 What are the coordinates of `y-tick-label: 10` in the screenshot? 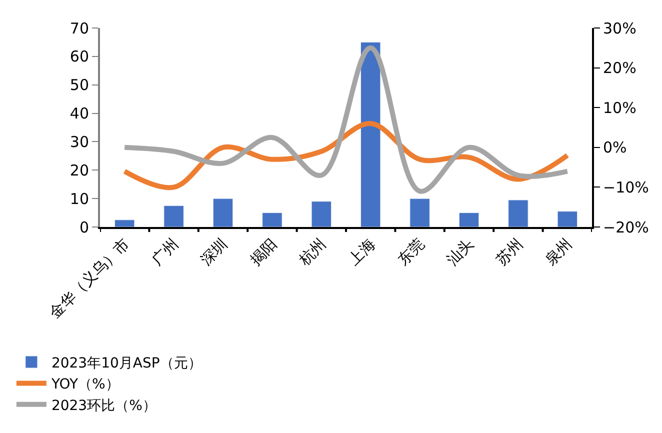 It's located at (79, 199).